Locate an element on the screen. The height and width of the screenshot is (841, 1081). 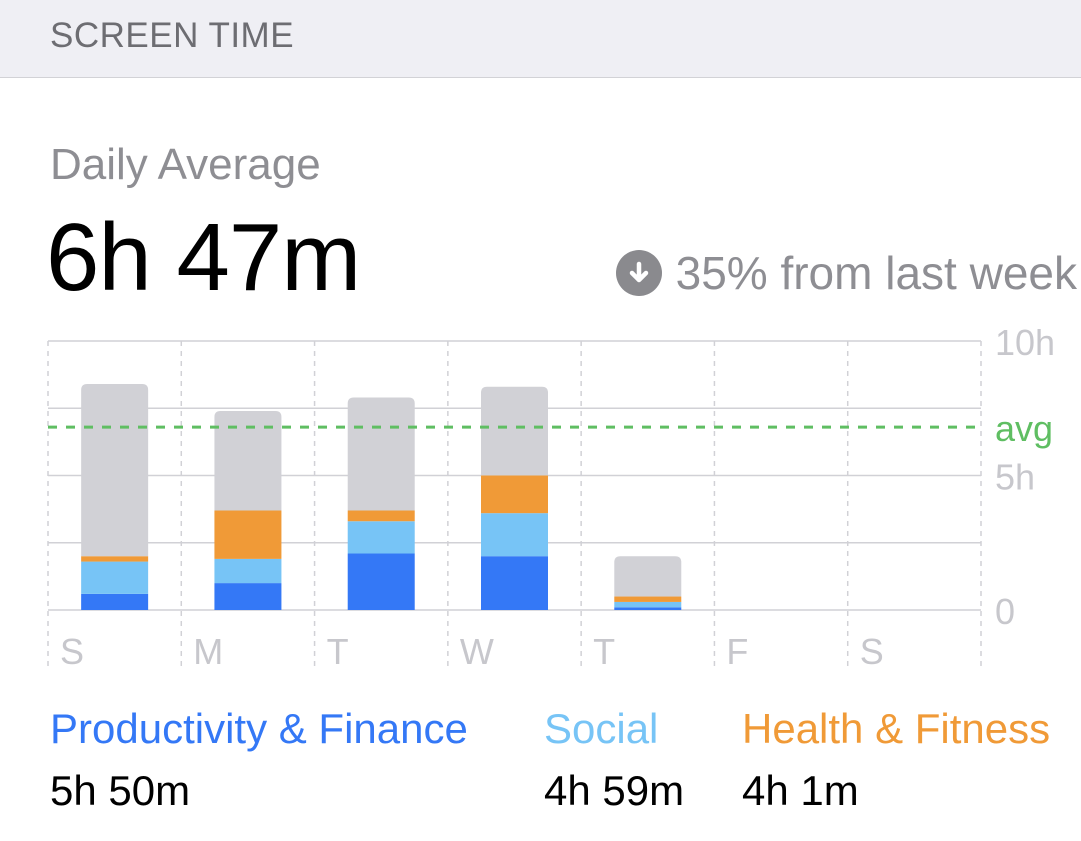
section-header: SCREEN TIME is located at coordinates (540, 39).